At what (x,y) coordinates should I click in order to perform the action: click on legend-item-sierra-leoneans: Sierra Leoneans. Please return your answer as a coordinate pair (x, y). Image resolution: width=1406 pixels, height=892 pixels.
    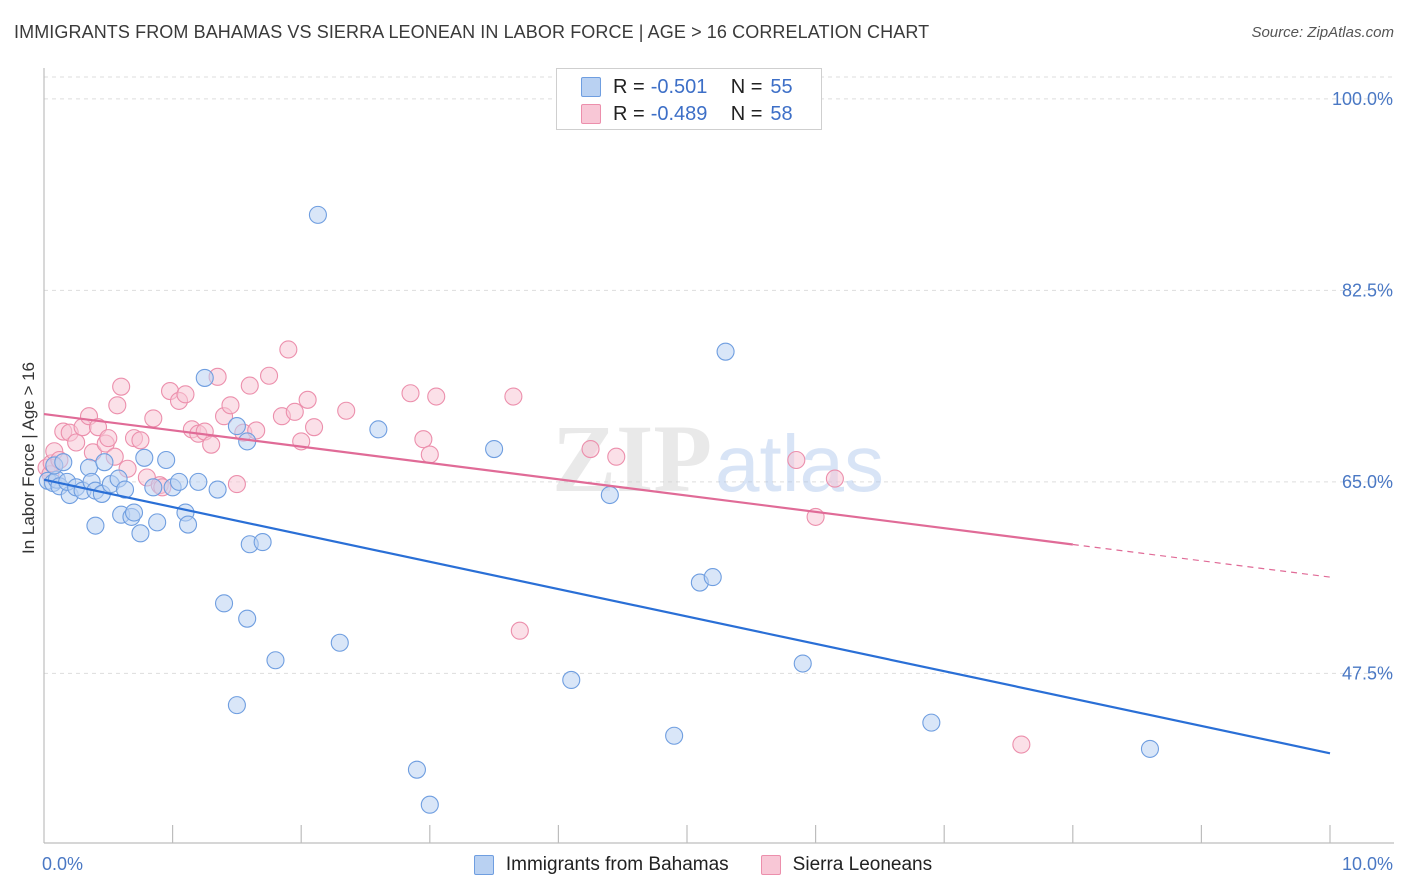
    Looking at the image, I should click on (846, 865).